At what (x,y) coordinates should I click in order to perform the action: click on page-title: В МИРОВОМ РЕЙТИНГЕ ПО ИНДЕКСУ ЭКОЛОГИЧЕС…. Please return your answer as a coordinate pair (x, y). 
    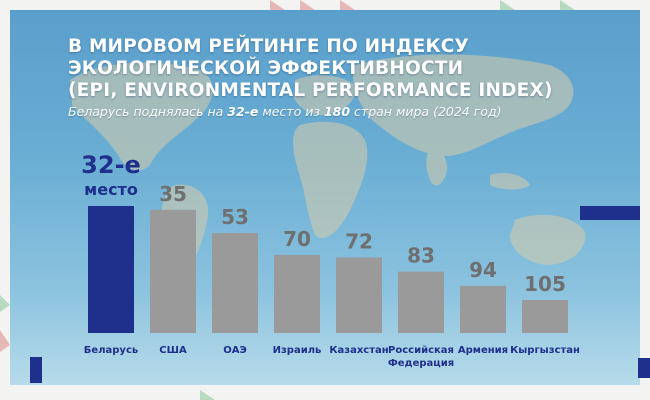
    Looking at the image, I should click on (310, 69).